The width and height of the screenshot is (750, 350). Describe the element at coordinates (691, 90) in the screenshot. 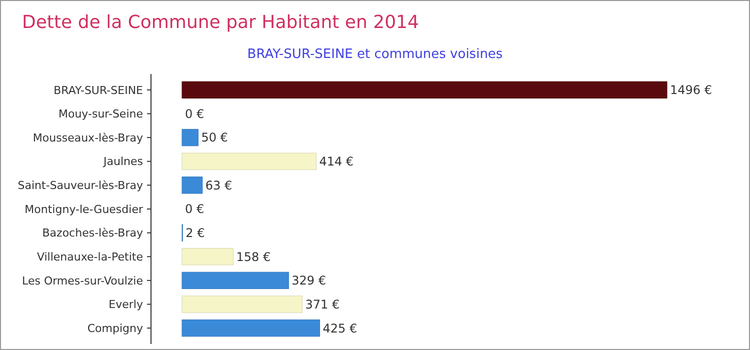

I see `data-label: 1496 €` at that location.